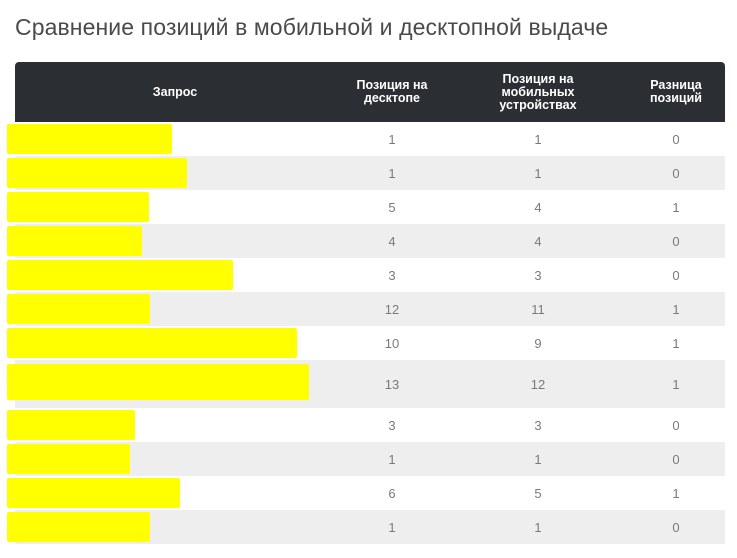 This screenshot has height=558, width=737. I want to click on table-row: 10 9 1, so click(366, 343).